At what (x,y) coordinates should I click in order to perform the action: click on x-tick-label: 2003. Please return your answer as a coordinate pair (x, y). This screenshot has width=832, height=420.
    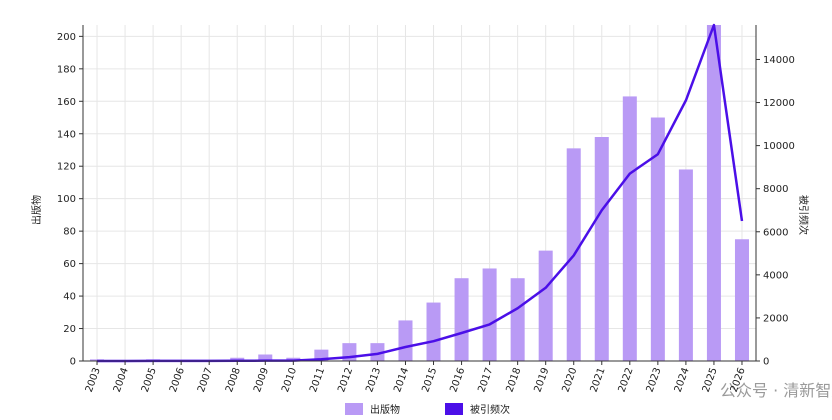
    Looking at the image, I should click on (93, 380).